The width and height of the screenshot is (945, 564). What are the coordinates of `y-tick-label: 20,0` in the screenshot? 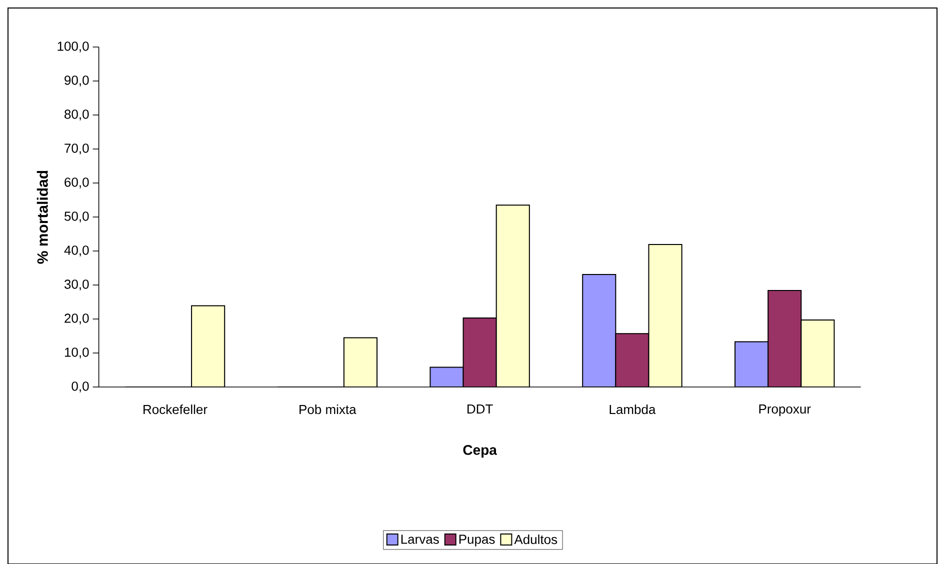 It's located at (76, 318).